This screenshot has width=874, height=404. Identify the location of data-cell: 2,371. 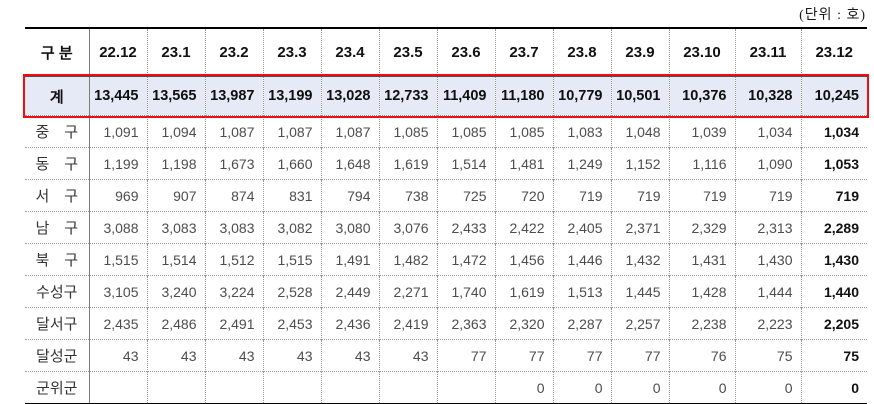
(639, 227).